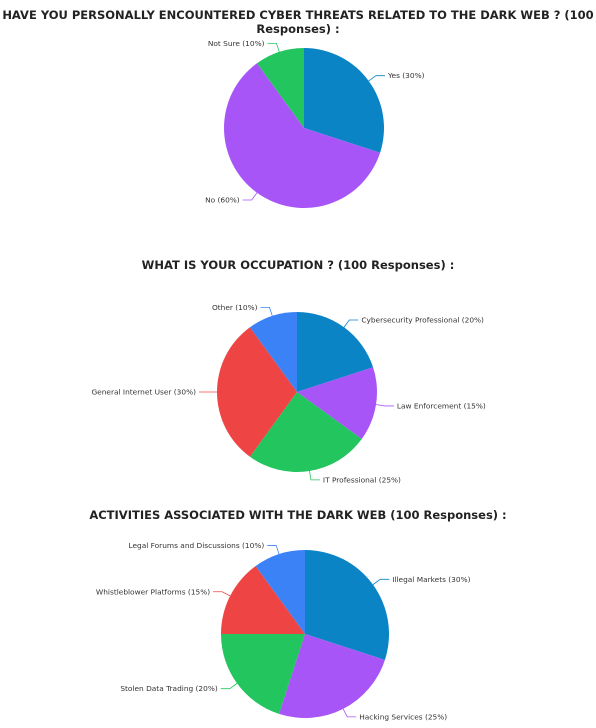 This screenshot has height=728, width=596. Describe the element at coordinates (266, 311) in the screenshot. I see `leader-line-other` at that location.